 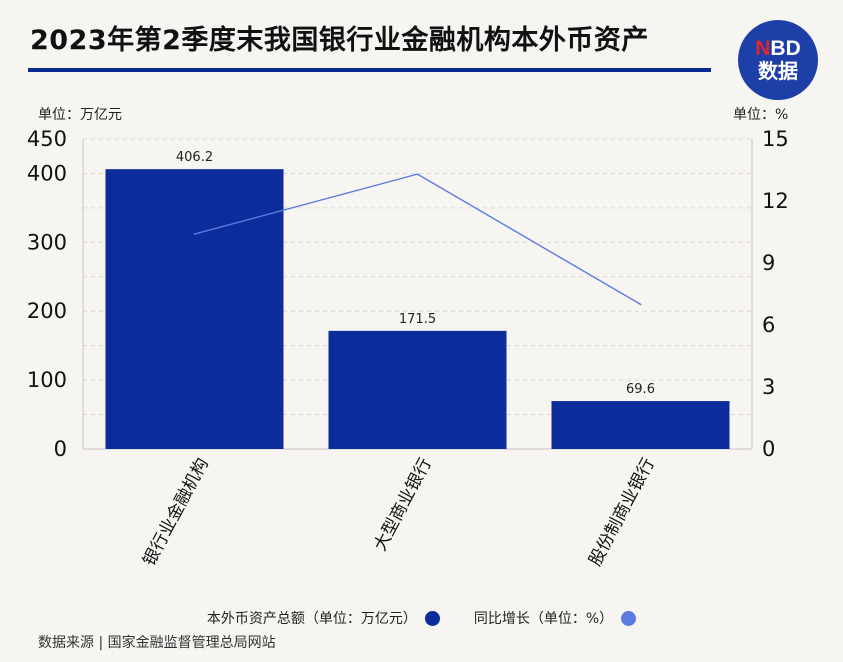 I want to click on left-axis-unit: 单位：万亿元, so click(x=80, y=115).